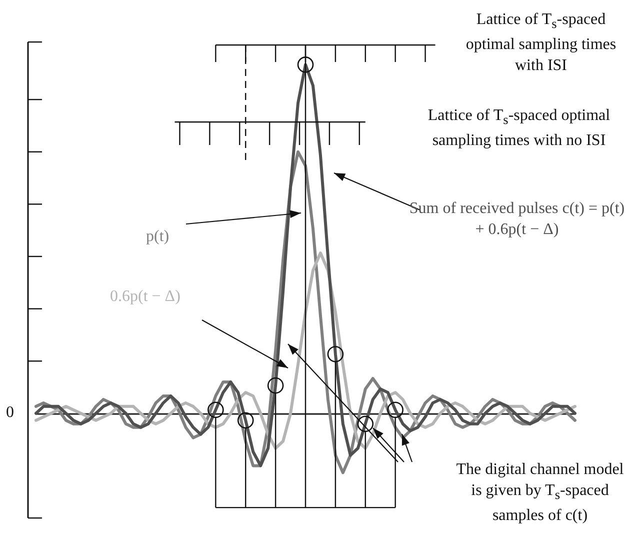  Describe the element at coordinates (145, 297) in the screenshot. I see `text: 0.6p(t − Δ)` at that location.